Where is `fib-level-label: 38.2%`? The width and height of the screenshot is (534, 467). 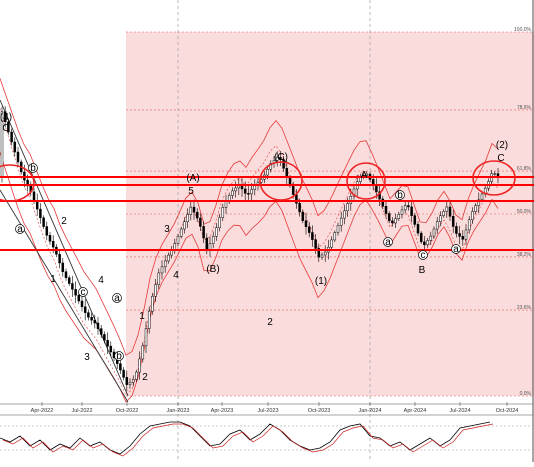
fib-level-label: 38.2% is located at coordinates (524, 255).